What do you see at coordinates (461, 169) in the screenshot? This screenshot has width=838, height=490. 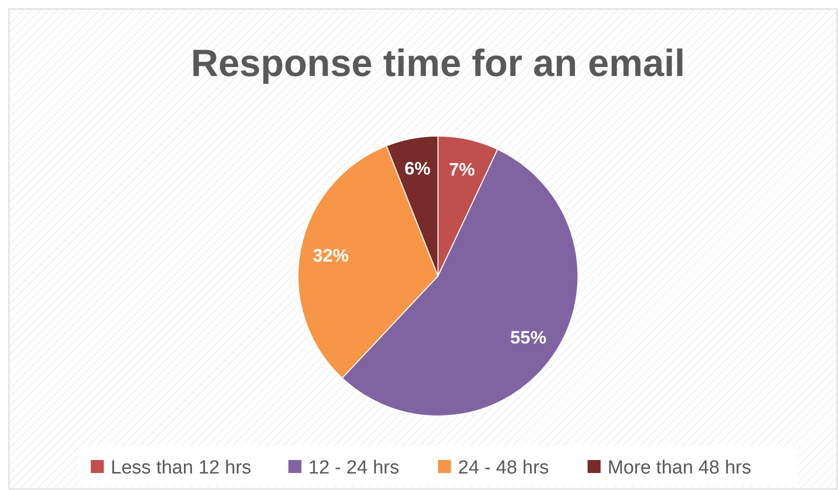 I see `data-label: 7%` at bounding box center [461, 169].